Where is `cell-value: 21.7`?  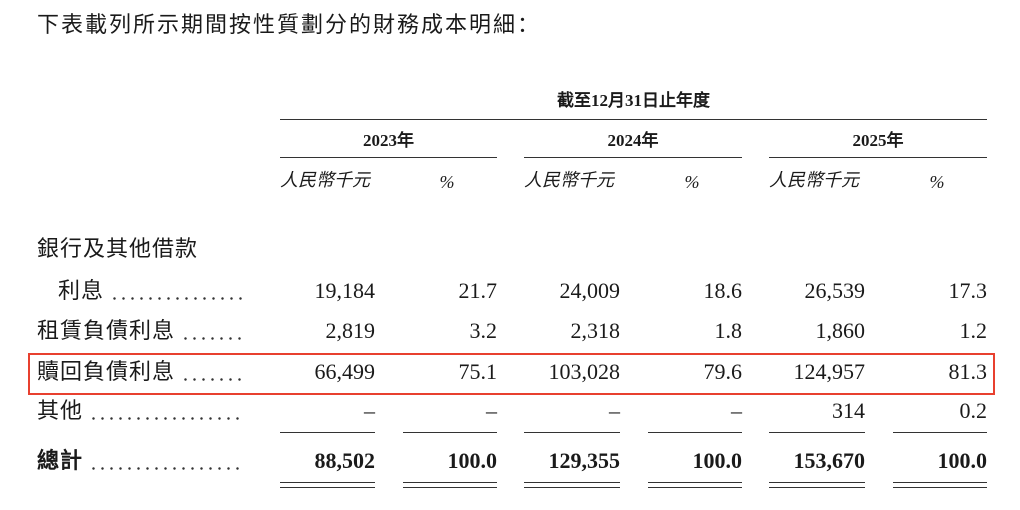 cell-value: 21.7 is located at coordinates (478, 290).